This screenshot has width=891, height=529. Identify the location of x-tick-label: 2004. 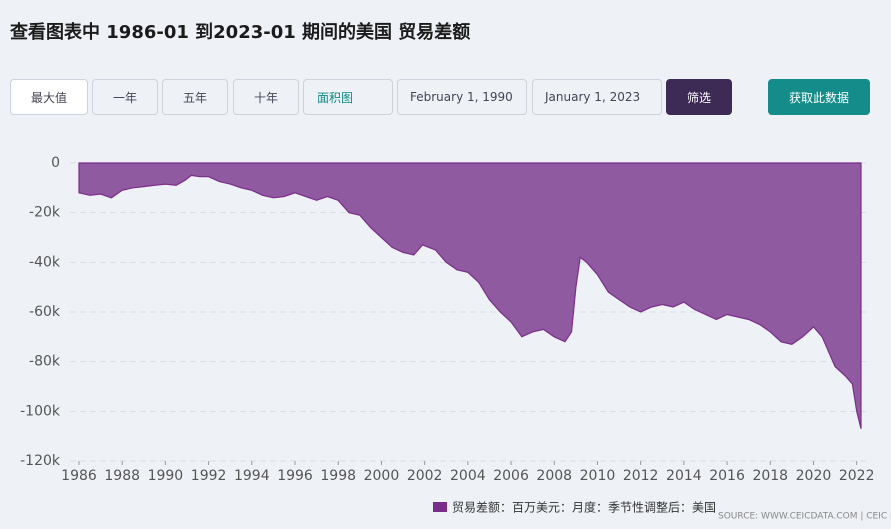
(468, 476).